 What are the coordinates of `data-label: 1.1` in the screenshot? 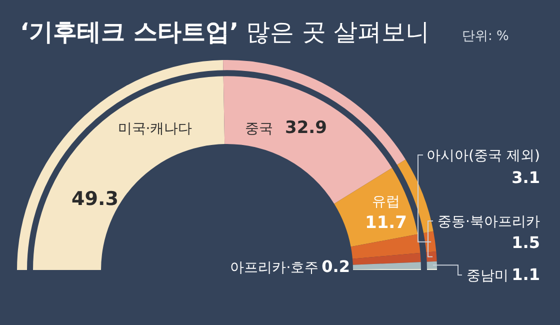 It's located at (526, 274).